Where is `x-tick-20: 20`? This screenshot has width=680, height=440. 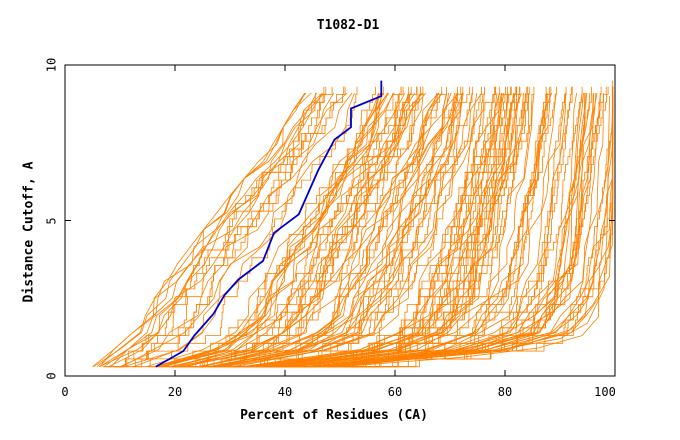 x-tick-20: 20 is located at coordinates (175, 392).